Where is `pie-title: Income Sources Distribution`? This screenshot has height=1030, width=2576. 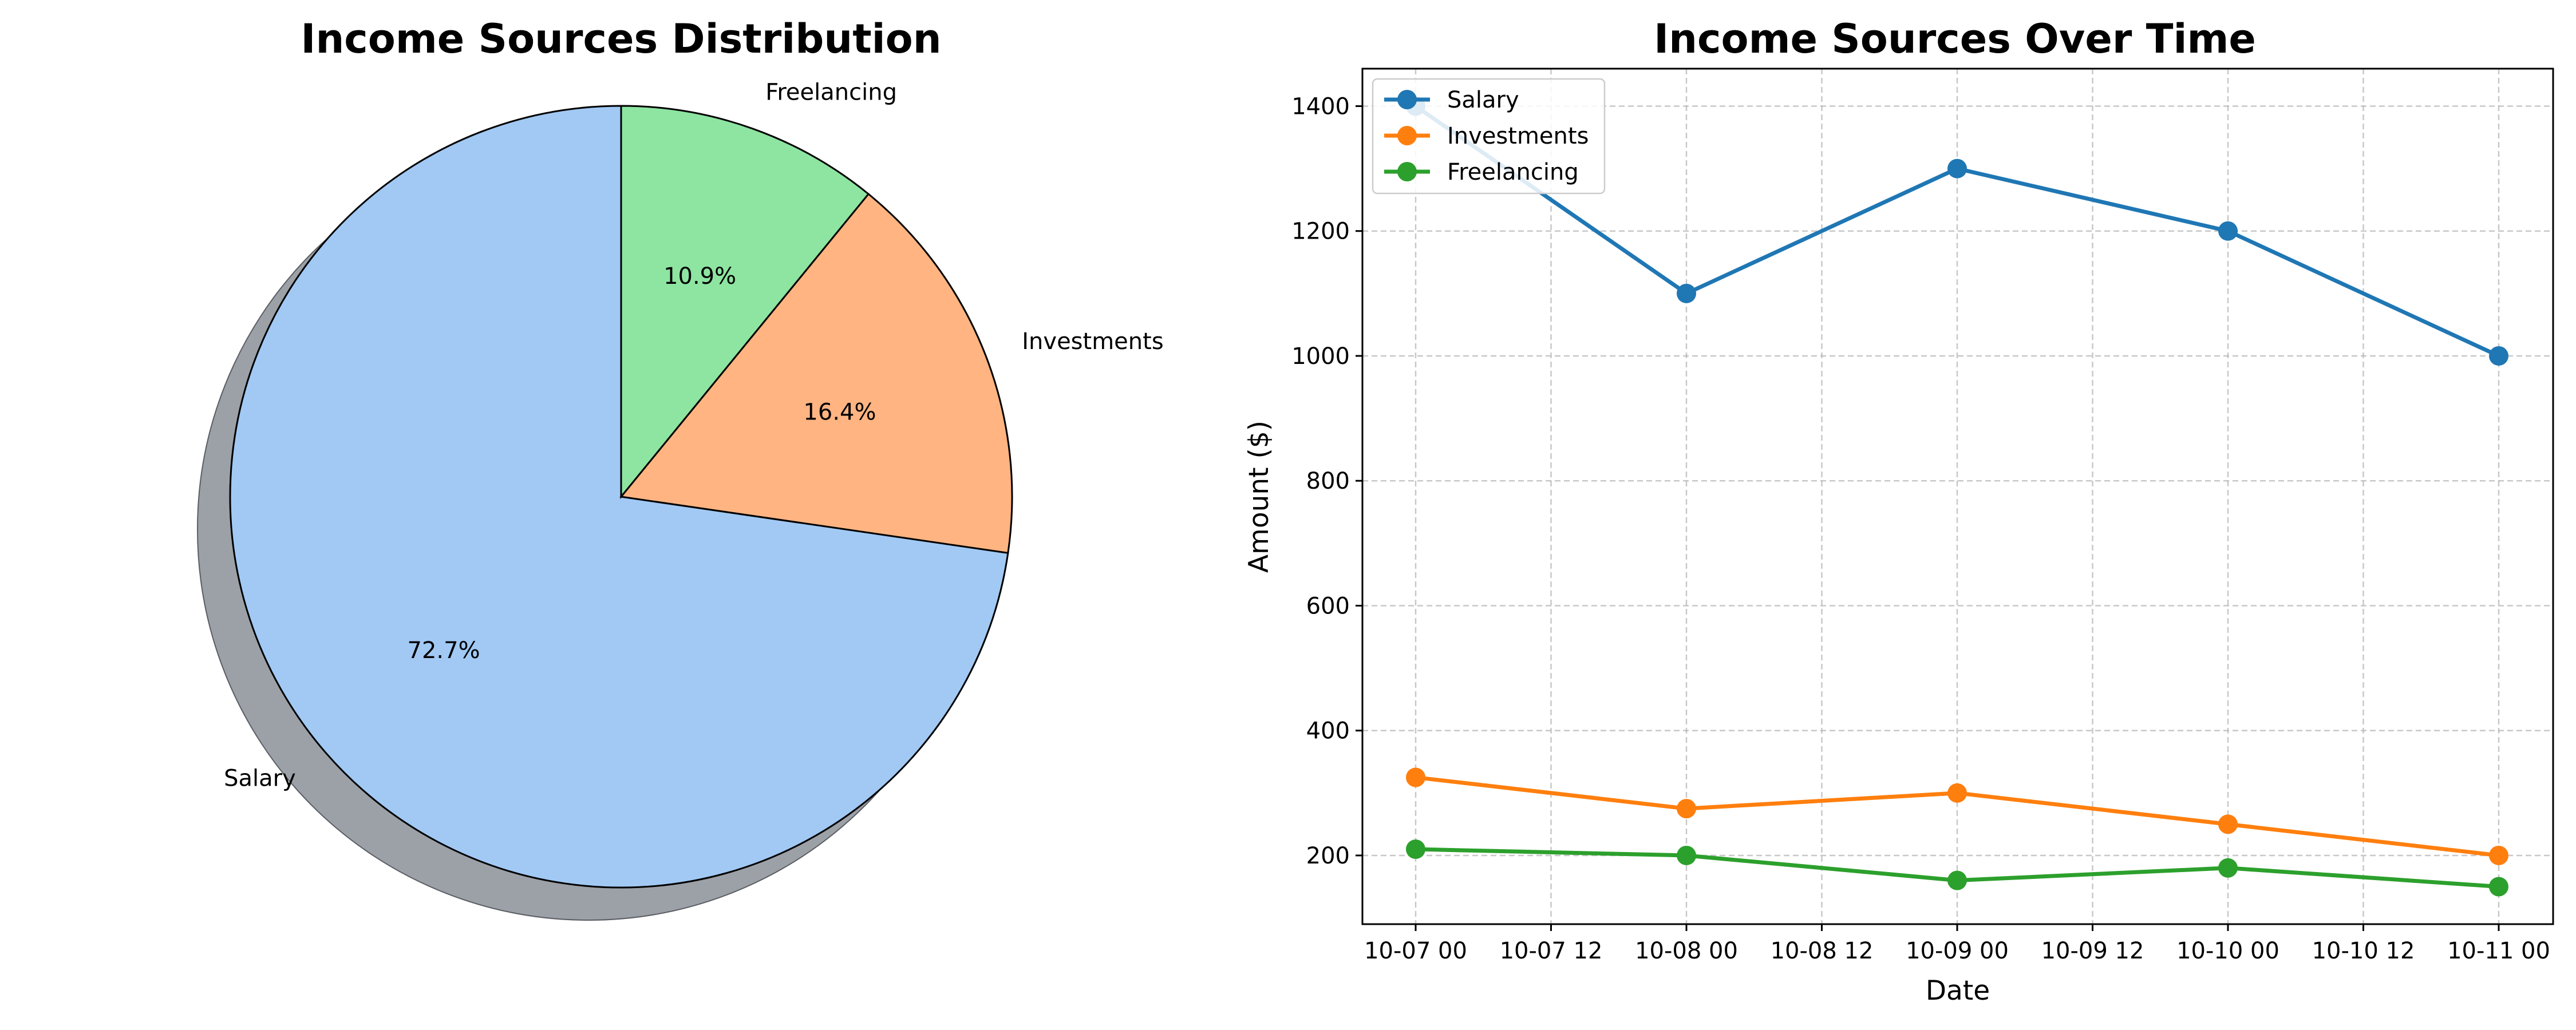 pie-title: Income Sources Distribution is located at coordinates (621, 38).